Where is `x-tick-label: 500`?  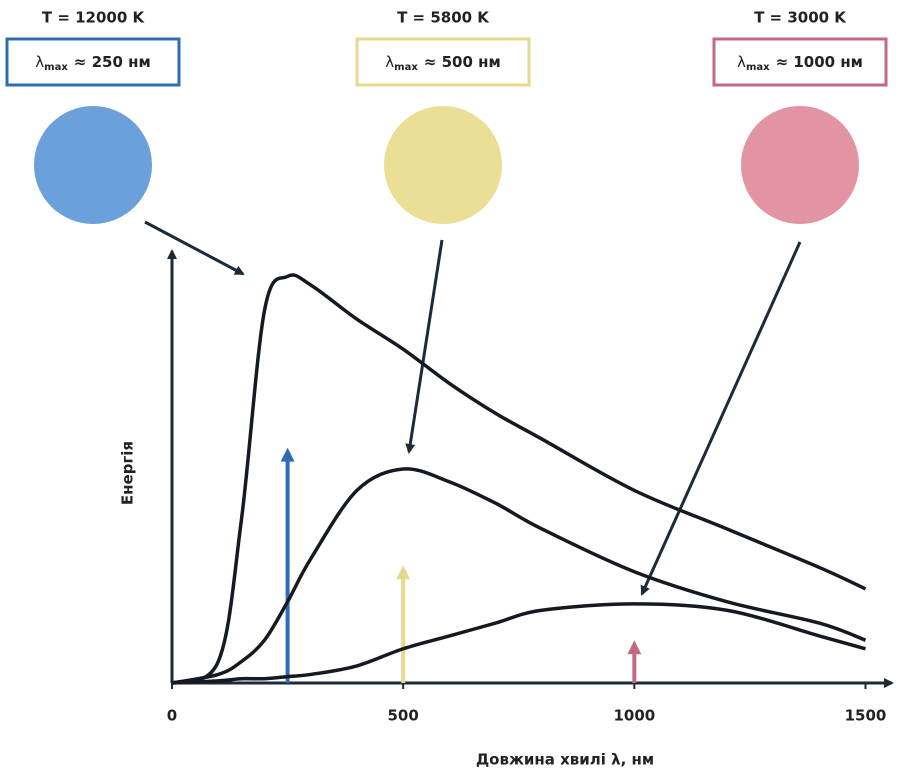 x-tick-label: 500 is located at coordinates (403, 716).